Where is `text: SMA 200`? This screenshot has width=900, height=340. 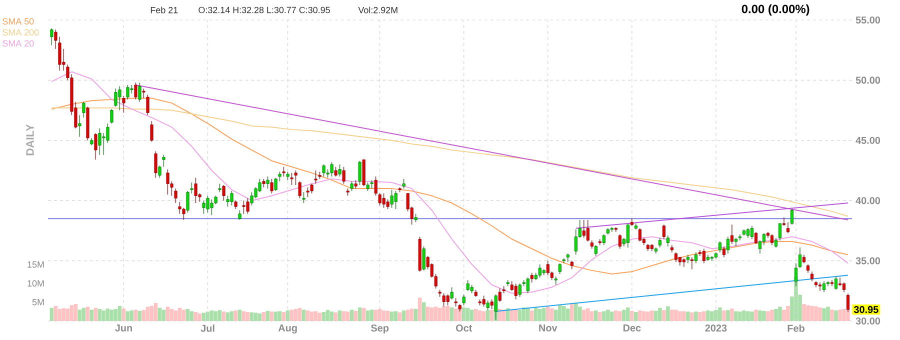 text: SMA 200 is located at coordinates (20, 32).